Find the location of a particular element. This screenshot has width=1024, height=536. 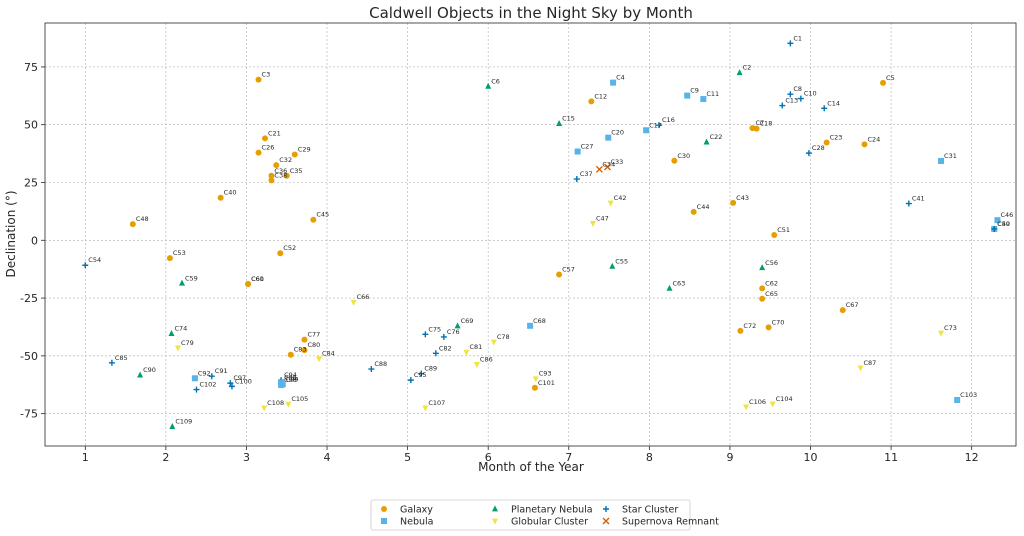

data-point: C5 is located at coordinates (887, 80).